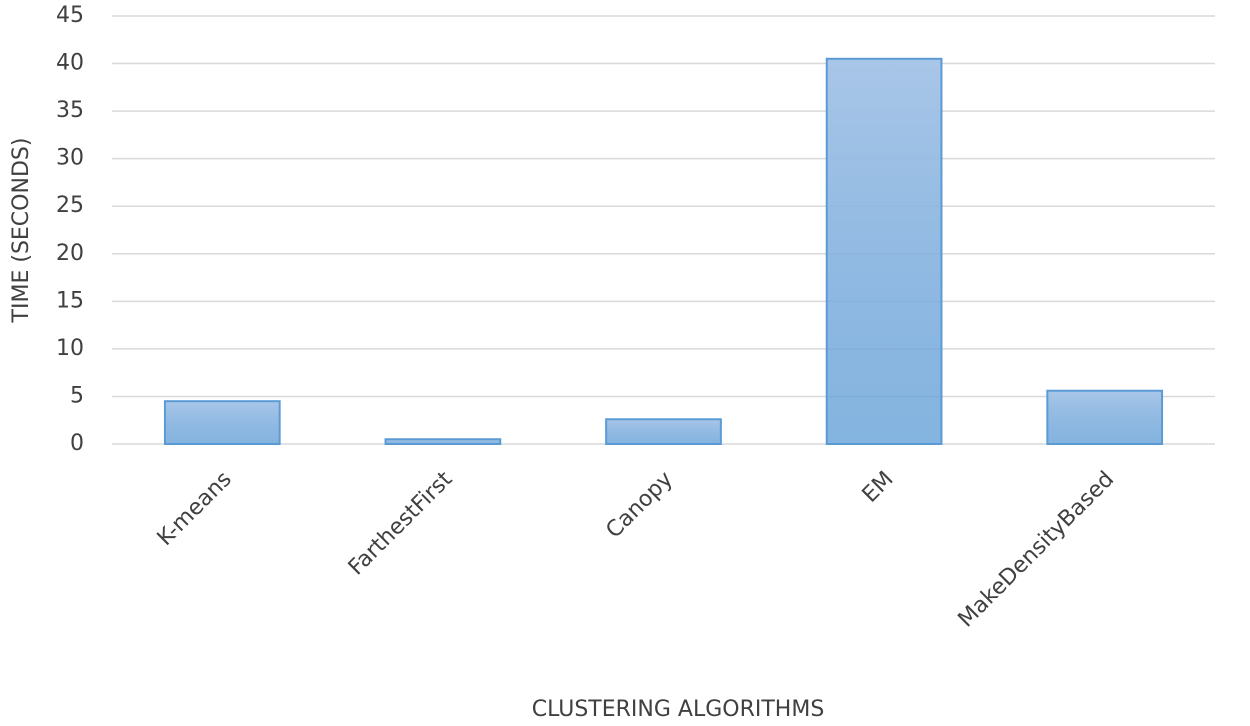  I want to click on x-tick-label: FarthestFirst, so click(401, 524).